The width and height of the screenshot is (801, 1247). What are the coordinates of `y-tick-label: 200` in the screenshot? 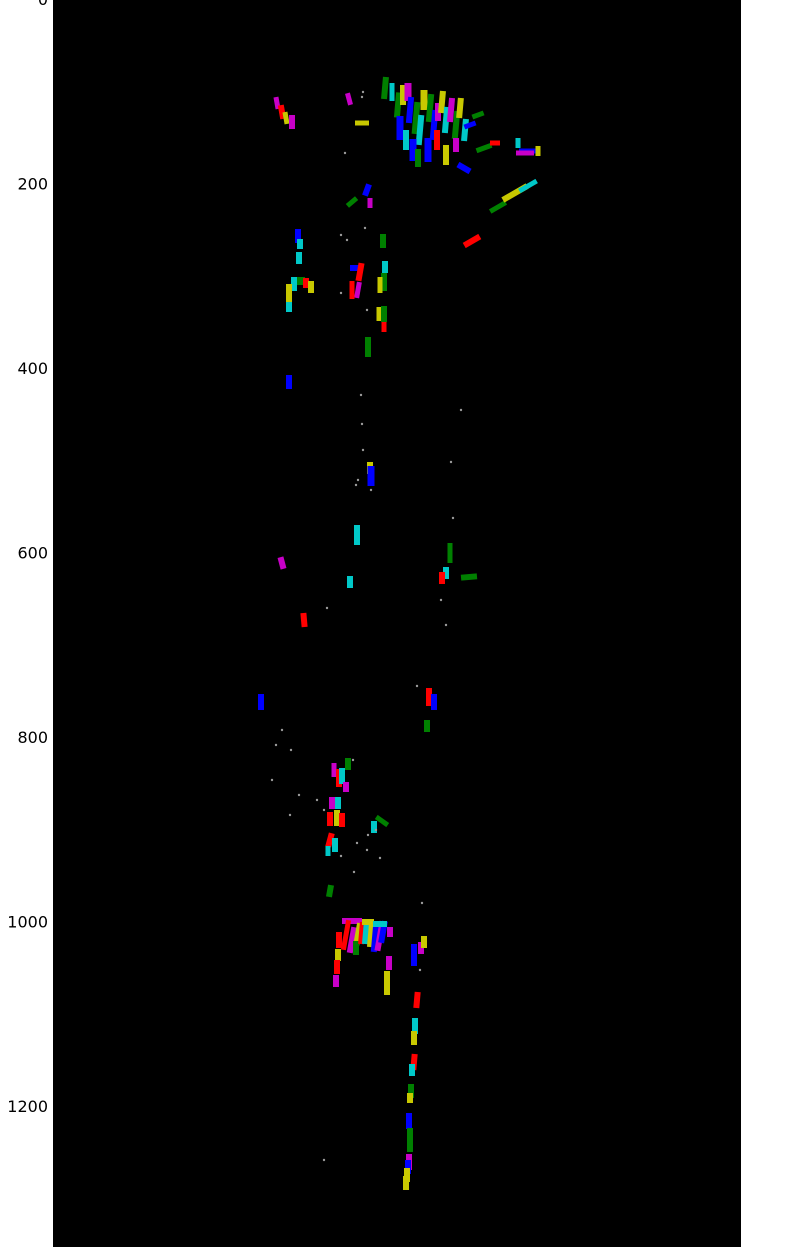 It's located at (32, 184).